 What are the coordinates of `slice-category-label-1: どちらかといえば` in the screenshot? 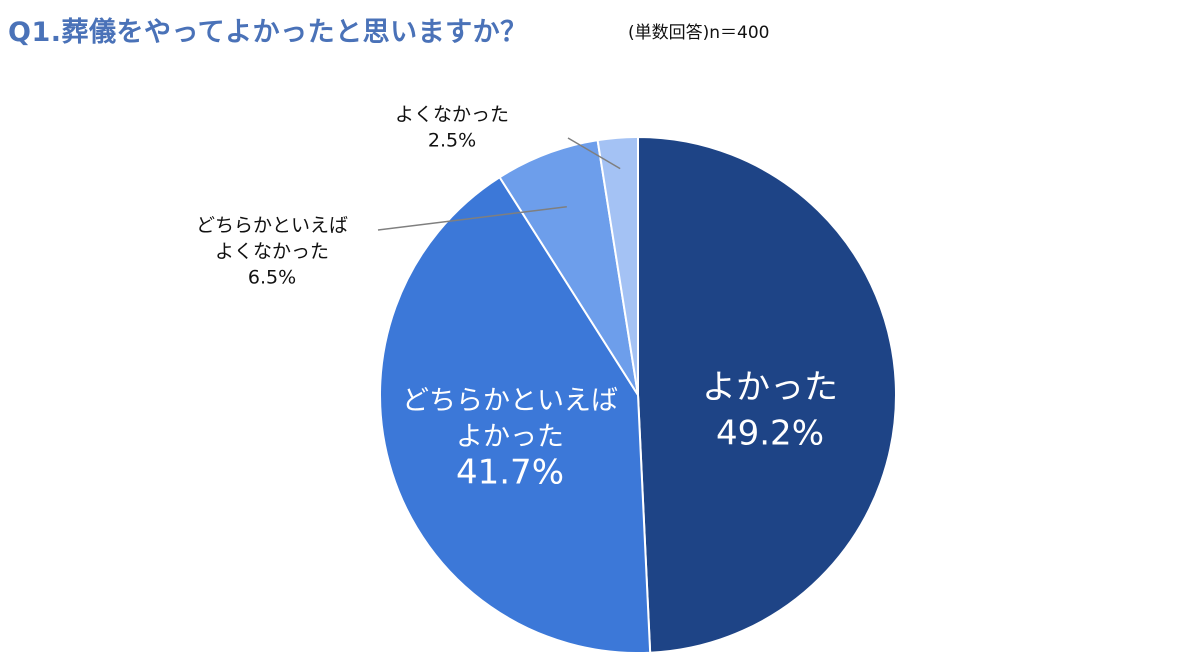 It's located at (510, 401).